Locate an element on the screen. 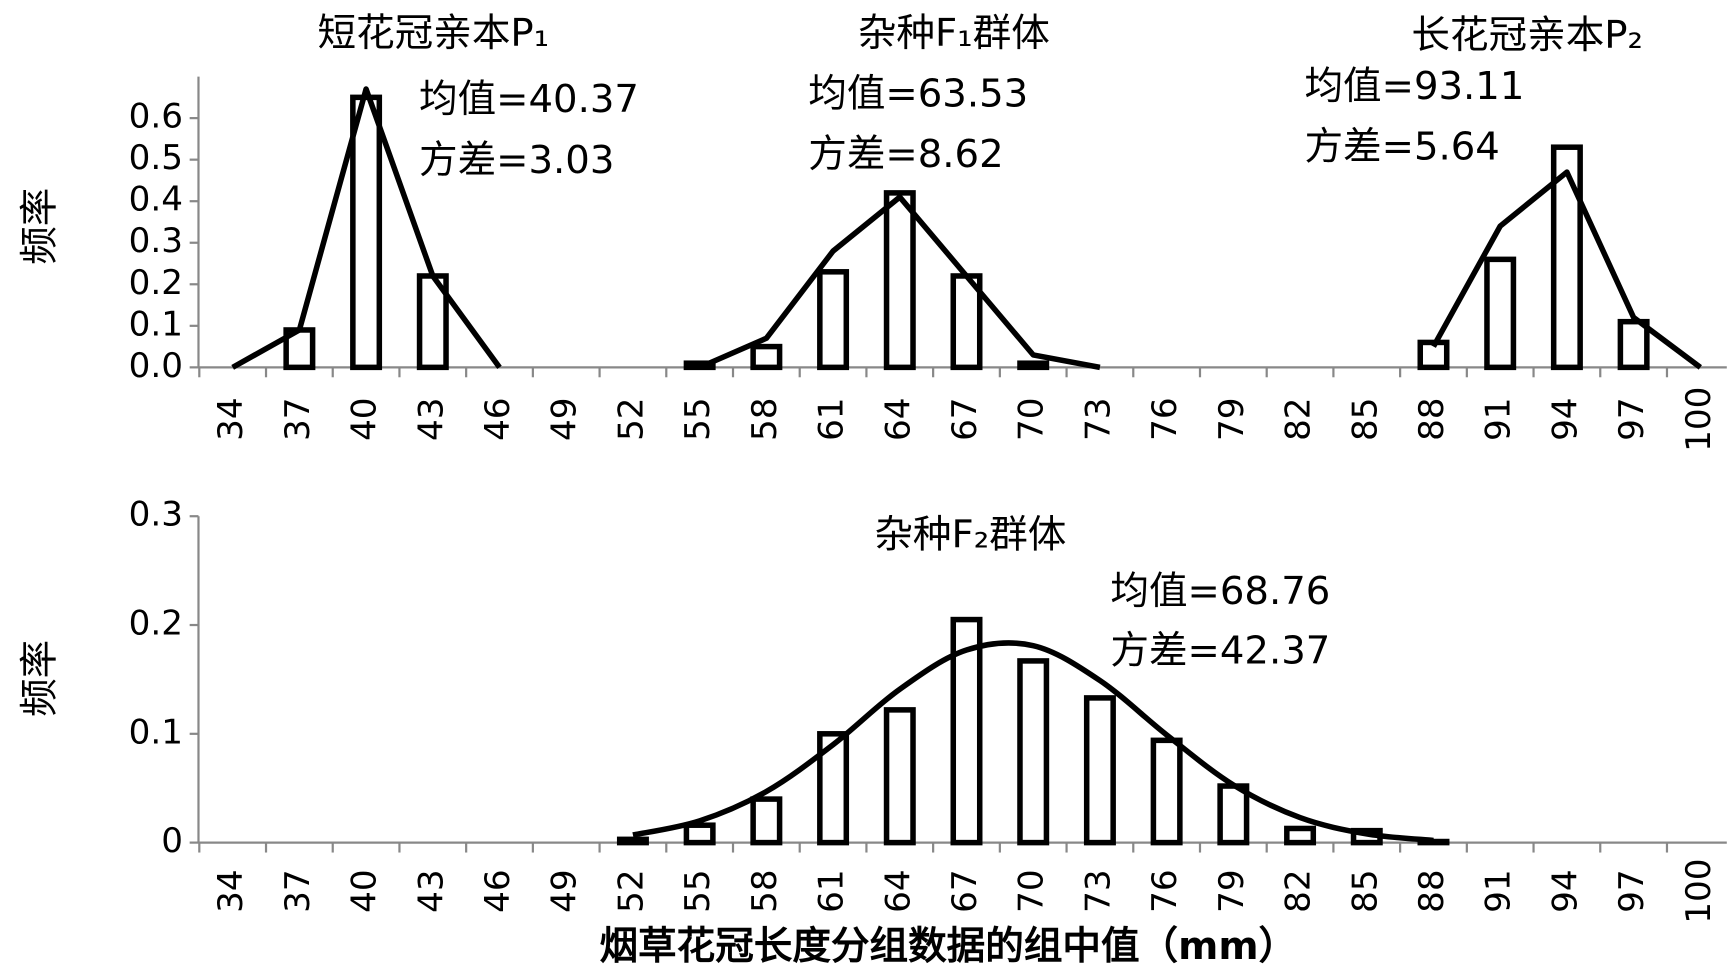  annotation: 均值=63.53 is located at coordinates (918, 94).